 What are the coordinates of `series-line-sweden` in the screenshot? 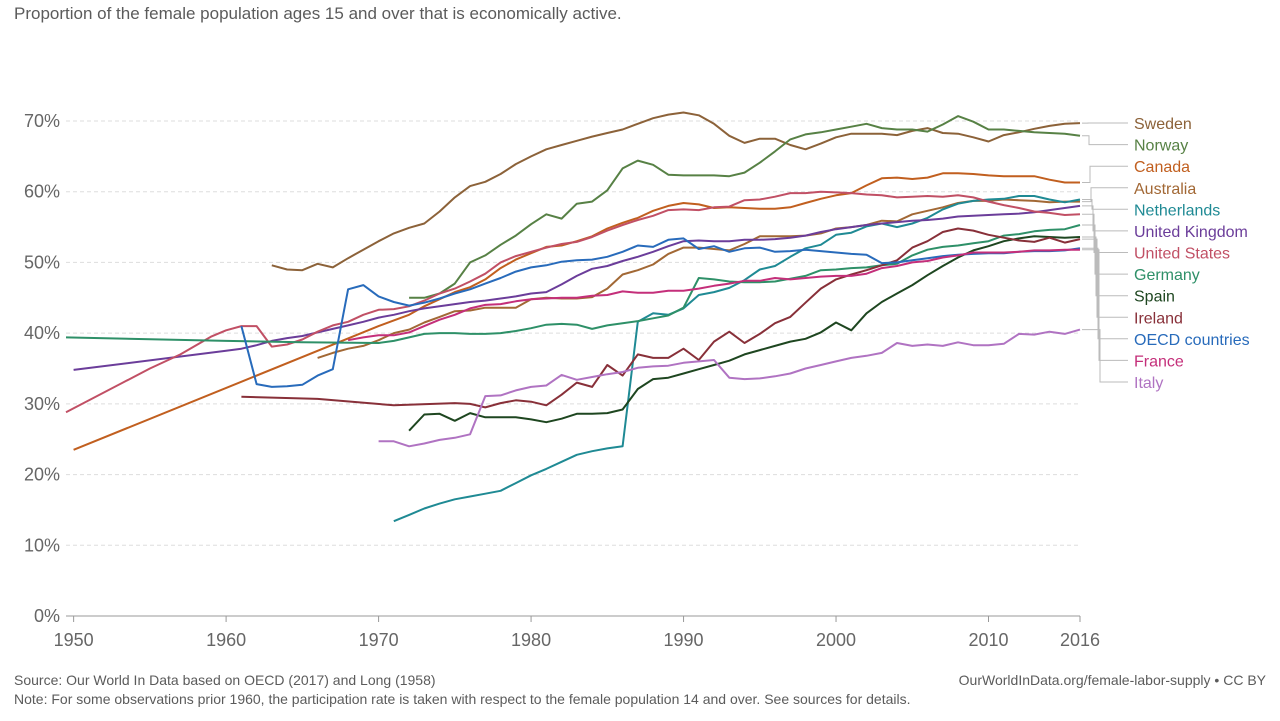 It's located at (676, 191).